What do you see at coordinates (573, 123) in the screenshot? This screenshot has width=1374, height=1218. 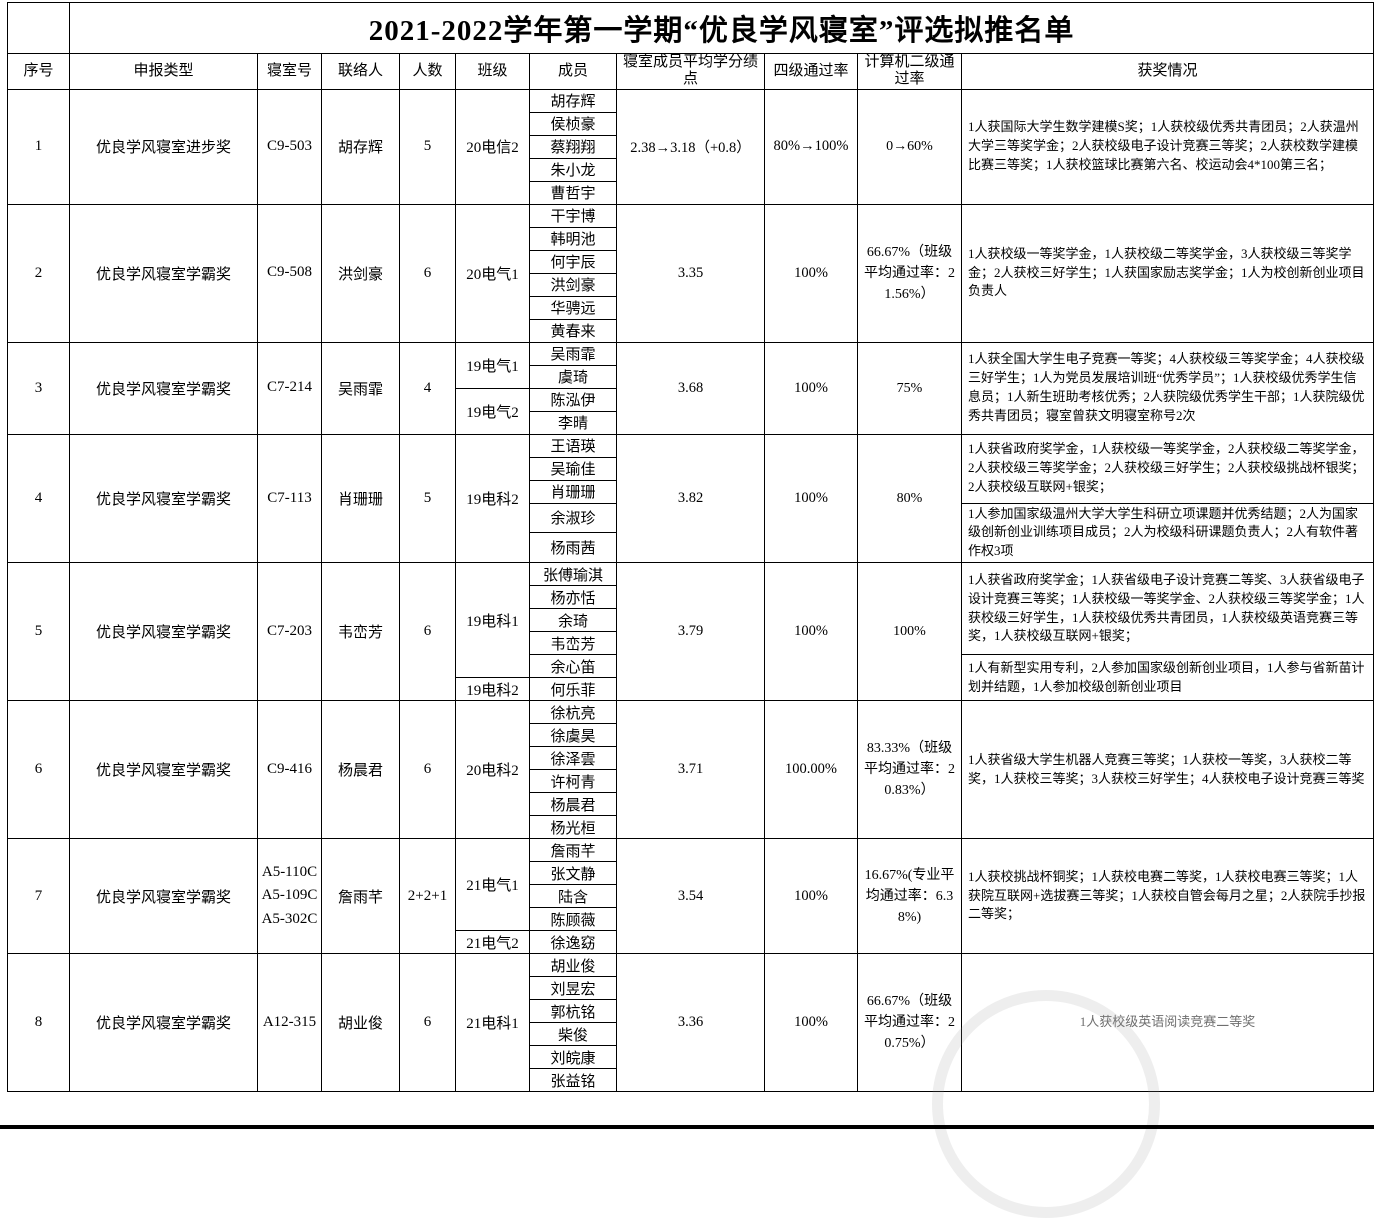 I see `cell-member: 侯桢豪` at bounding box center [573, 123].